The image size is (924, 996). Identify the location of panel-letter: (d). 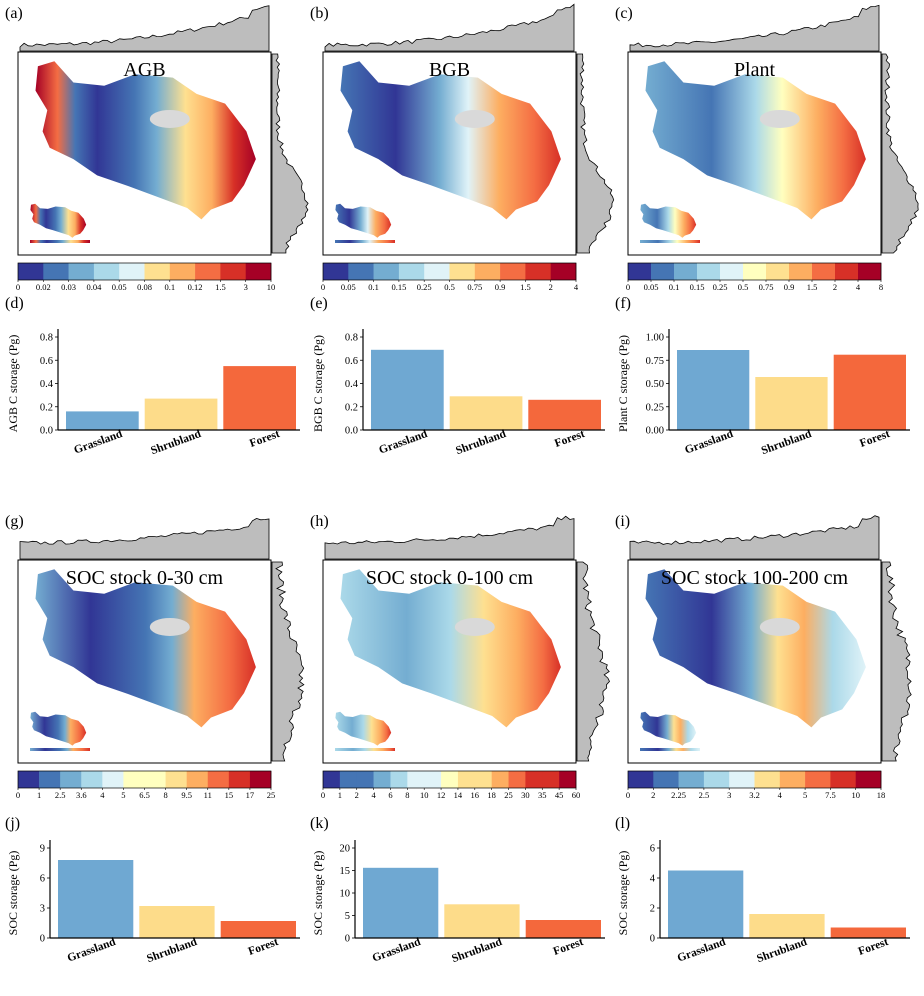
(14, 303).